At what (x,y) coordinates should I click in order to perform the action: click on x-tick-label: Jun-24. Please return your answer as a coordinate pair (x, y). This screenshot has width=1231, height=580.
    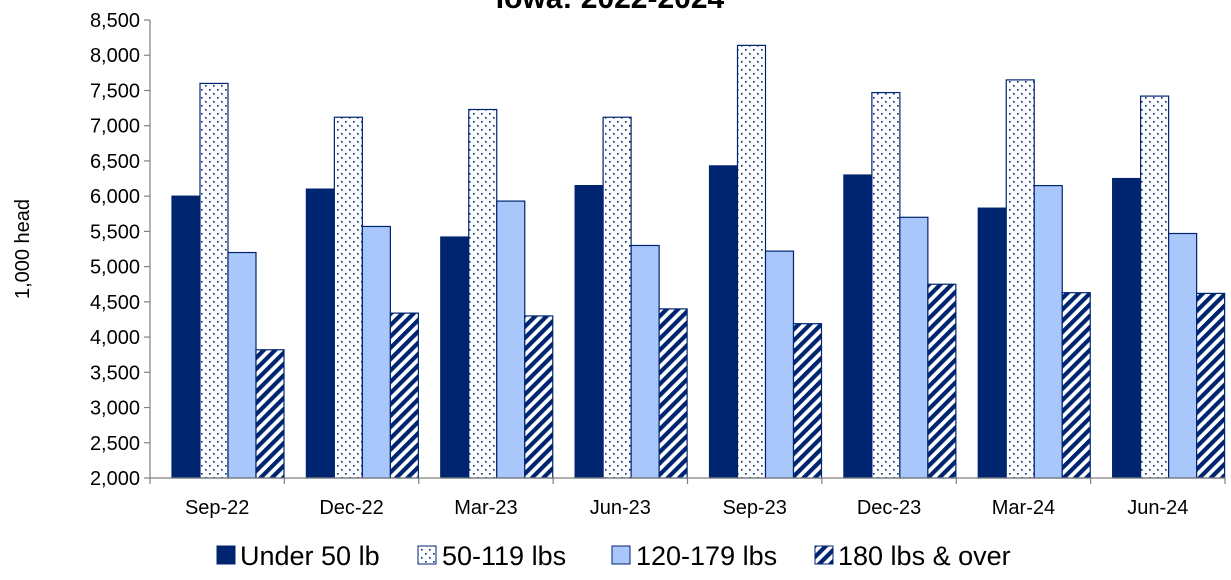
    Looking at the image, I should click on (1157, 508).